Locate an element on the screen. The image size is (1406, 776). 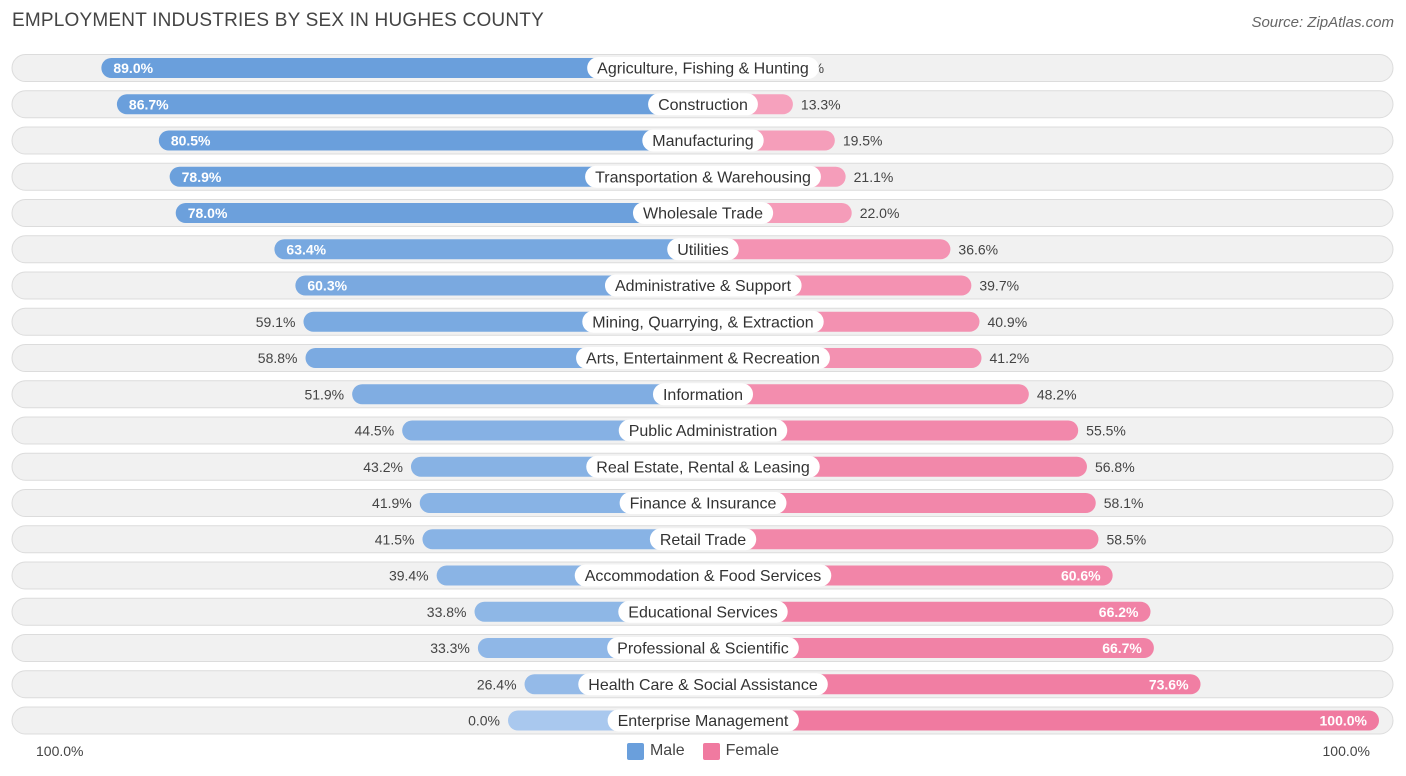
category-label: Manufacturing is located at coordinates (702, 141).